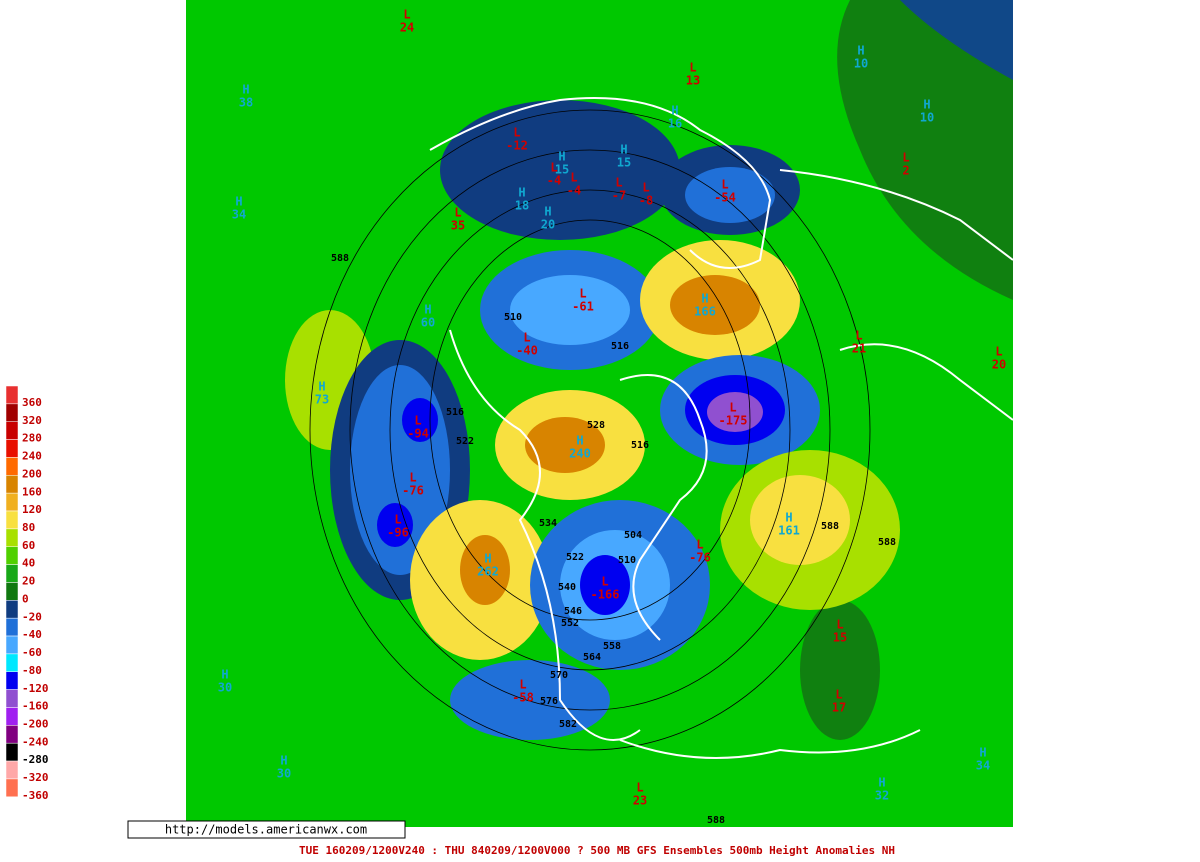 This screenshot has height=862, width=1200. Describe the element at coordinates (35, 688) in the screenshot. I see `legend-label: -120` at that location.